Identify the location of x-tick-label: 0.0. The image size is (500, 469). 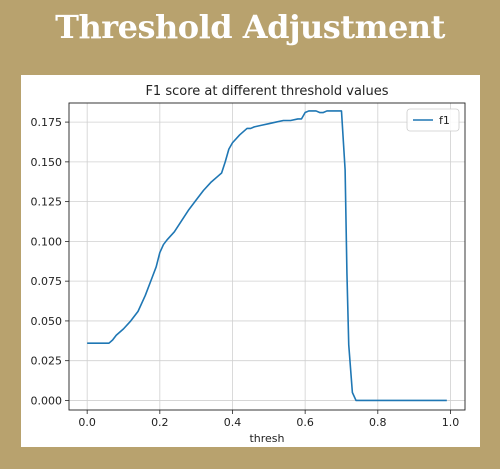
(87, 422).